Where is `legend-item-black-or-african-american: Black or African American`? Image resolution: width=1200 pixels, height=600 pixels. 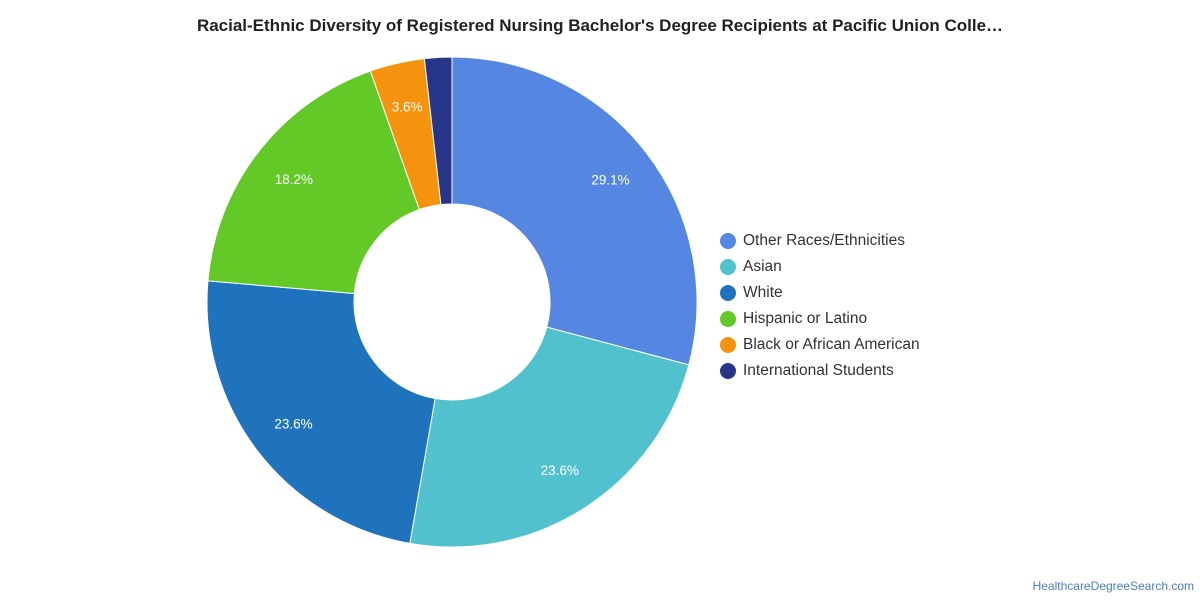 legend-item-black-or-african-american: Black or African American is located at coordinates (820, 345).